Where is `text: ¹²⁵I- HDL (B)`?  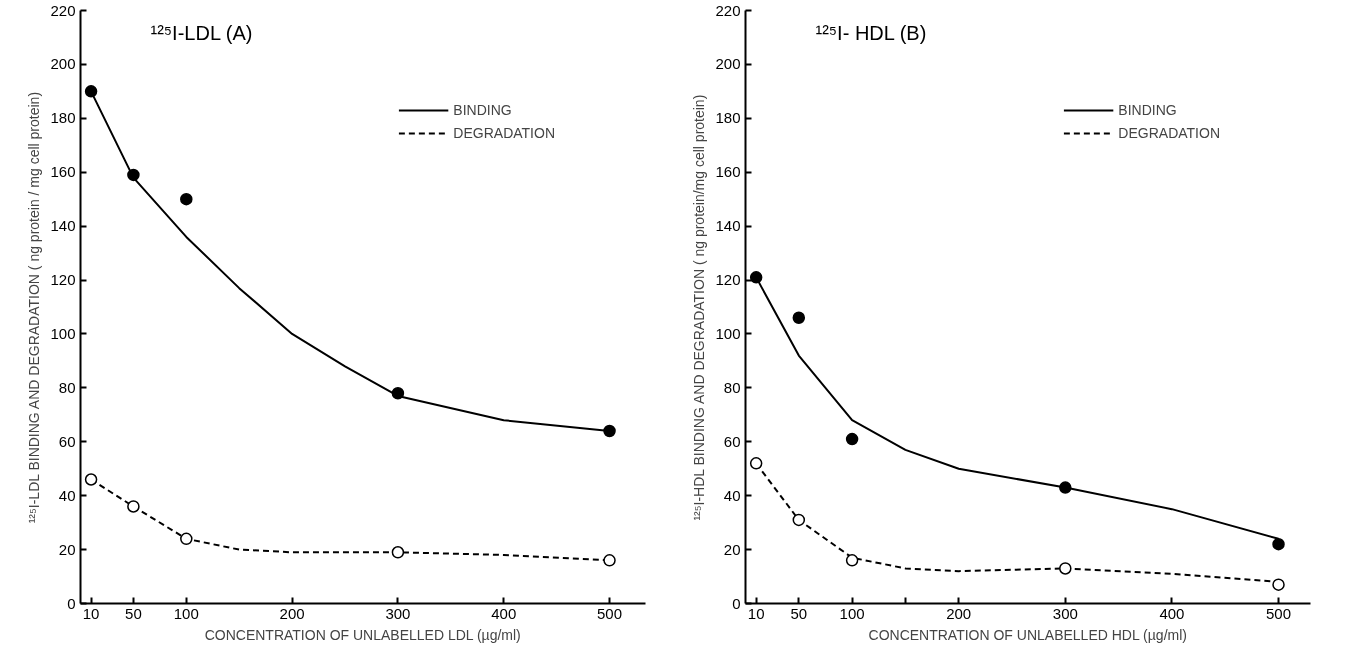
text: ¹²⁵I- HDL (B) is located at coordinates (871, 32).